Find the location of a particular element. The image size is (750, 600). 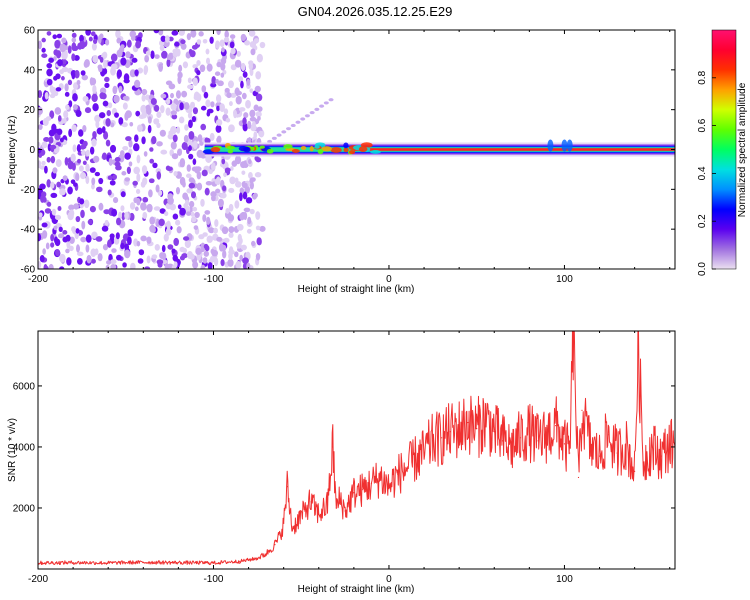

snr-ytick-label: 2000 is located at coordinates (24, 508).